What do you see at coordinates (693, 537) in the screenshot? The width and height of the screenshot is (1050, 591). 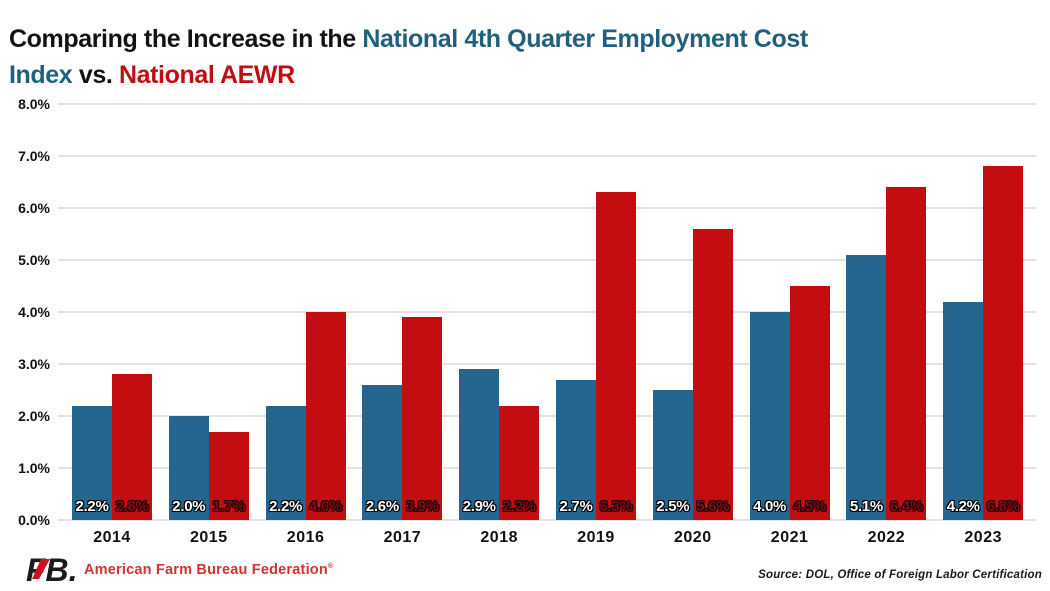 I see `x-axis-label-2020: 2020` at bounding box center [693, 537].